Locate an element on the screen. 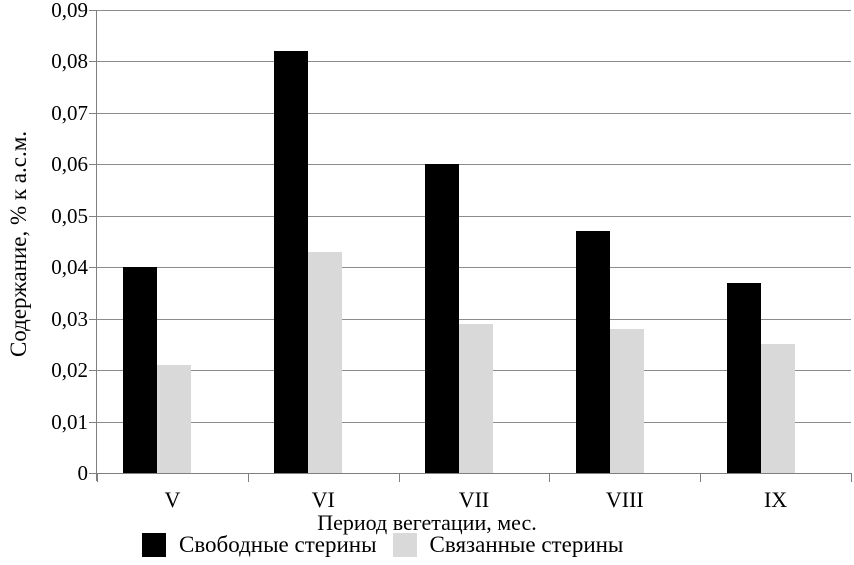 The height and width of the screenshot is (565, 854). y-tick-label: 0 is located at coordinates (83, 473).